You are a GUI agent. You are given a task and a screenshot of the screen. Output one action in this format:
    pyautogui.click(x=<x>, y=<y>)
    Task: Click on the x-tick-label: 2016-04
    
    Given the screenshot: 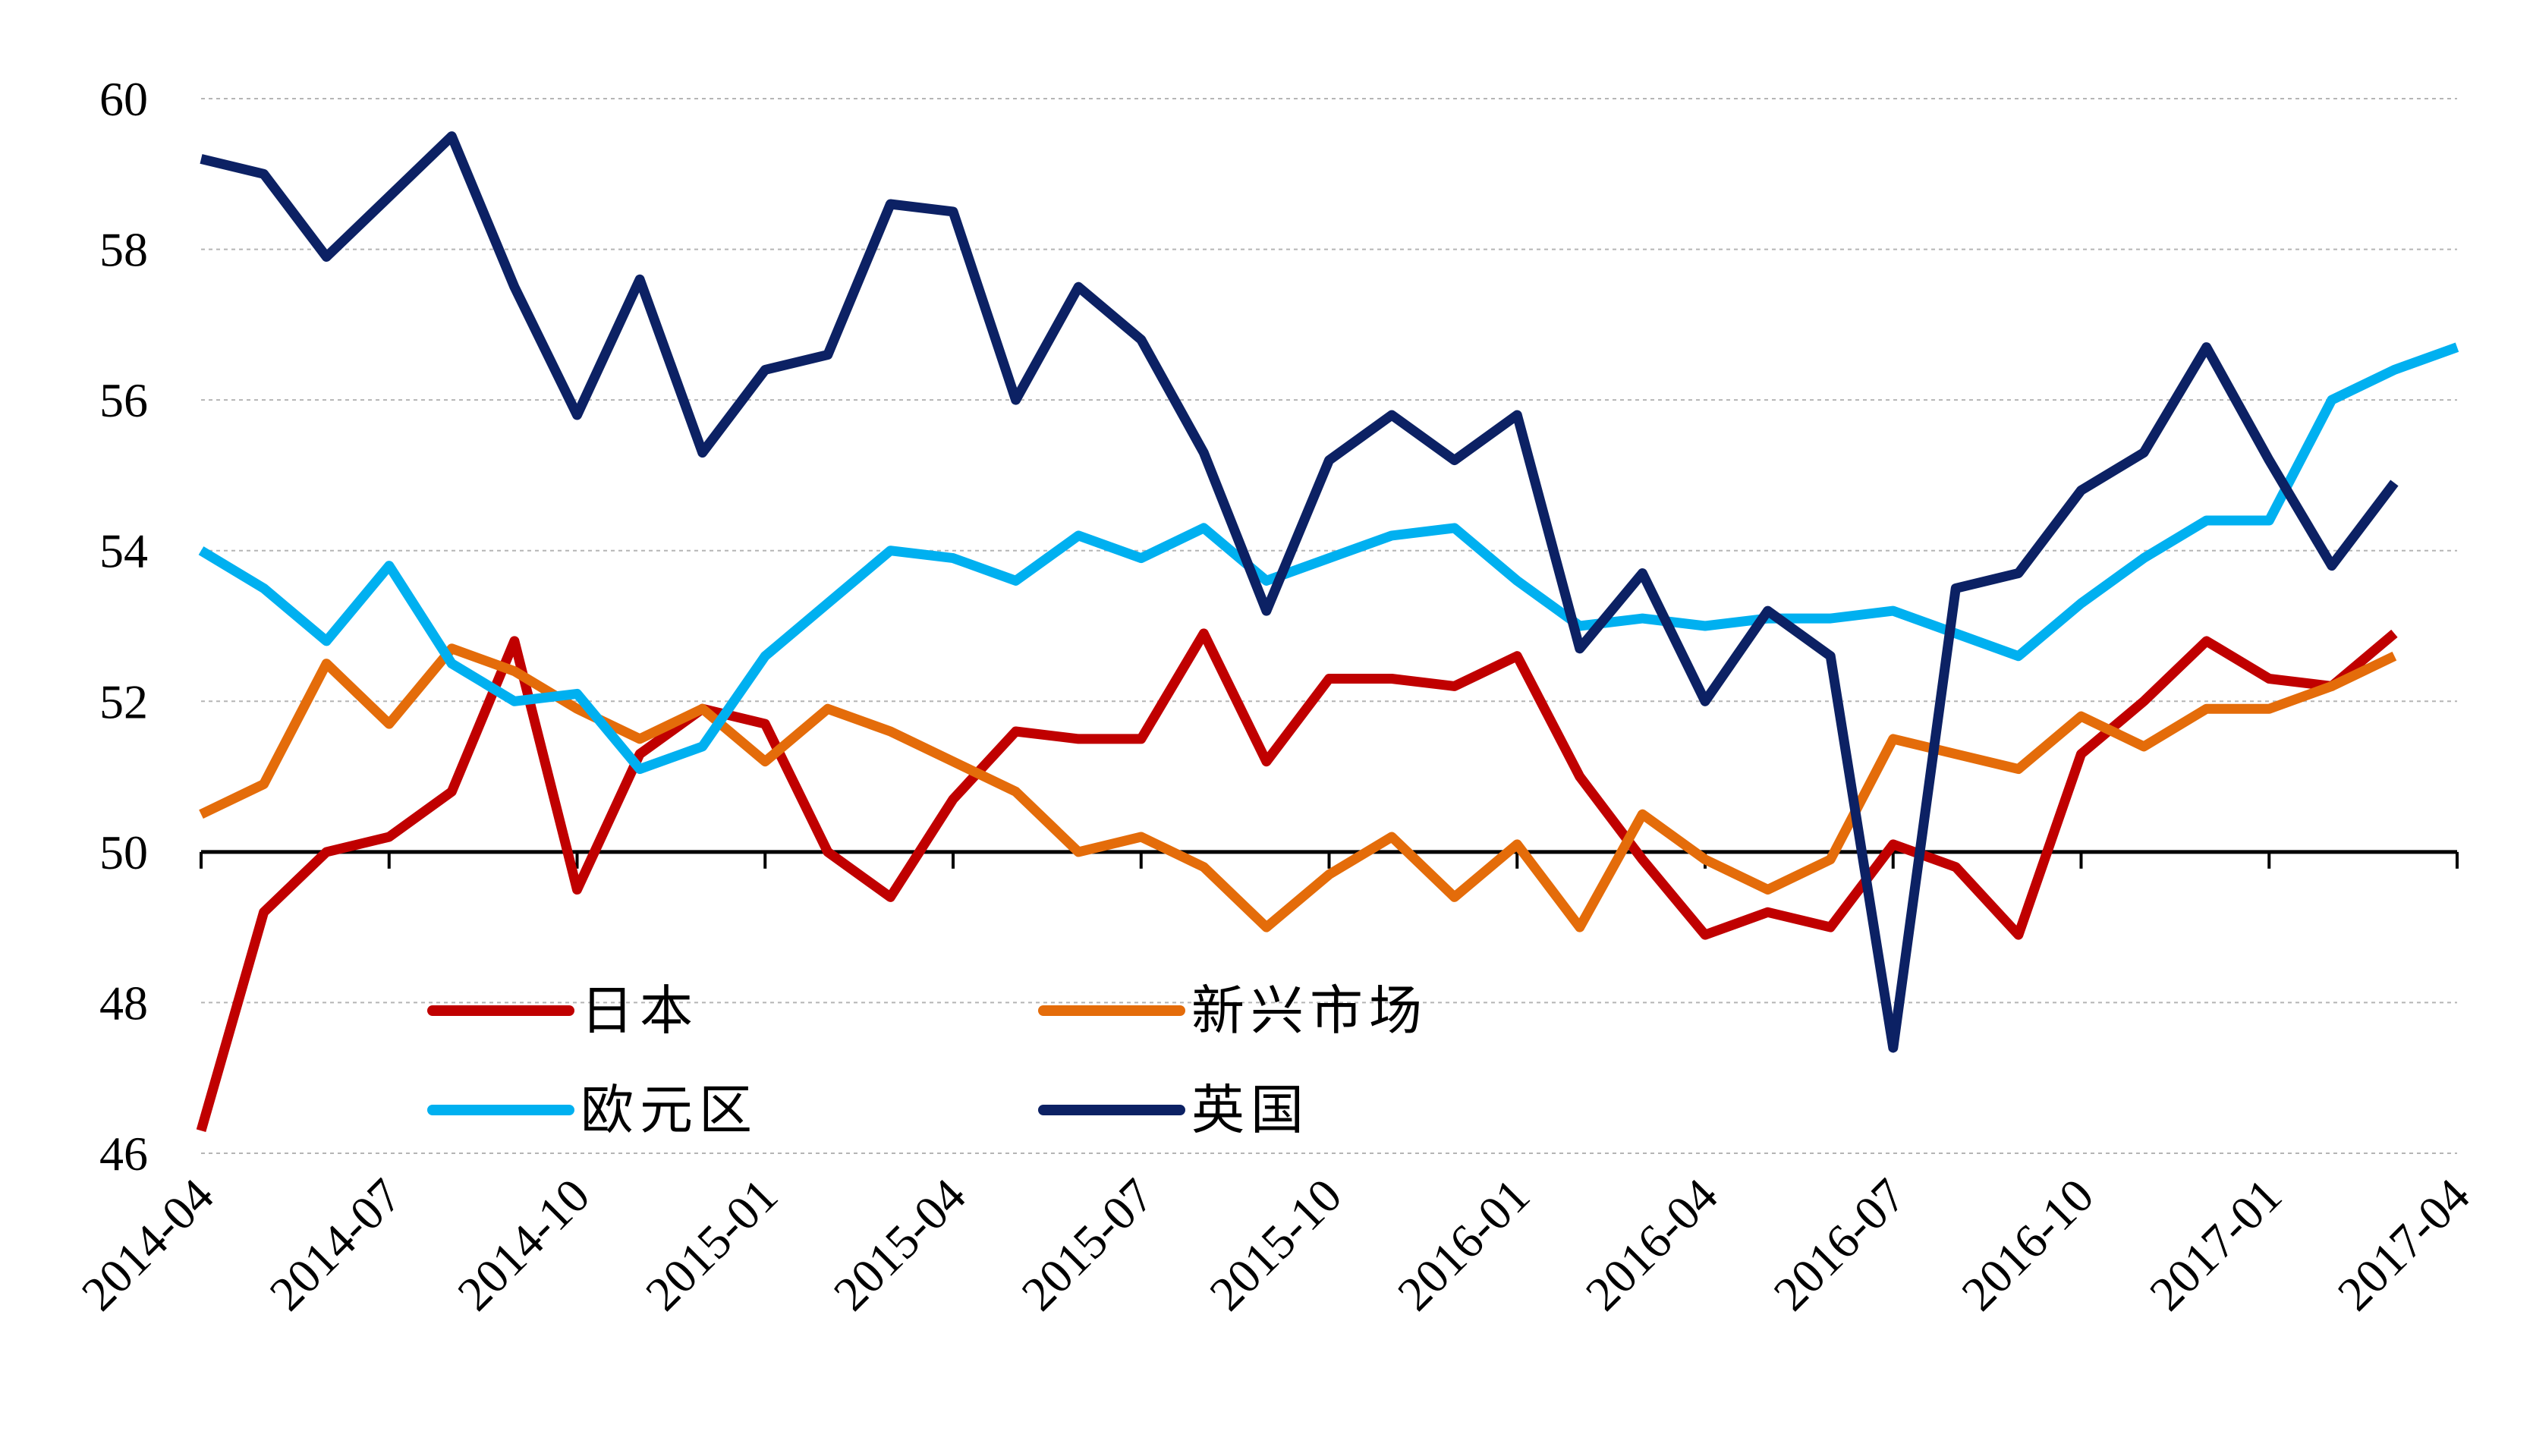 What is the action you would take?
    pyautogui.click(x=1651, y=1244)
    